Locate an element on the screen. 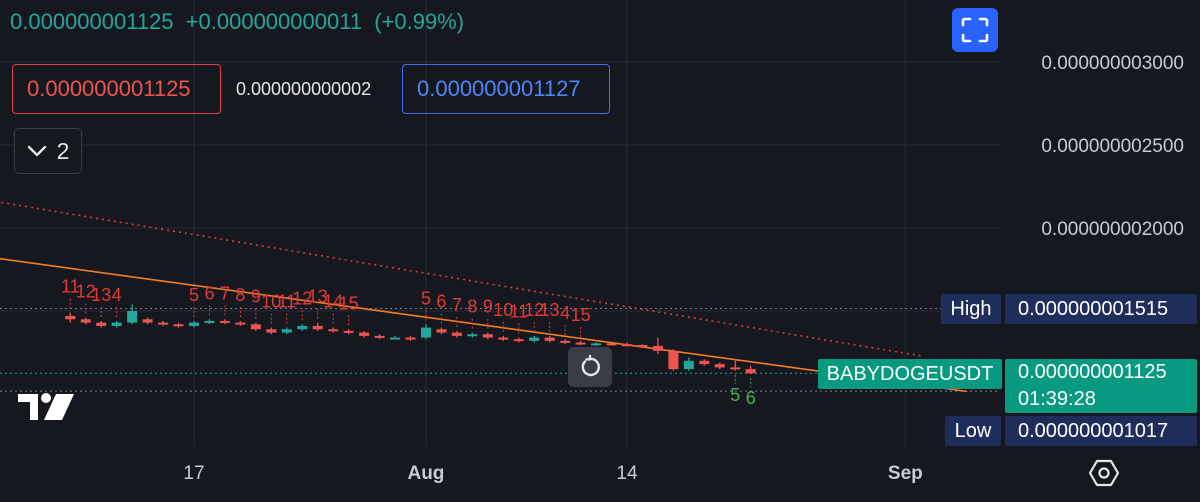  settings-icon is located at coordinates (1104, 473).